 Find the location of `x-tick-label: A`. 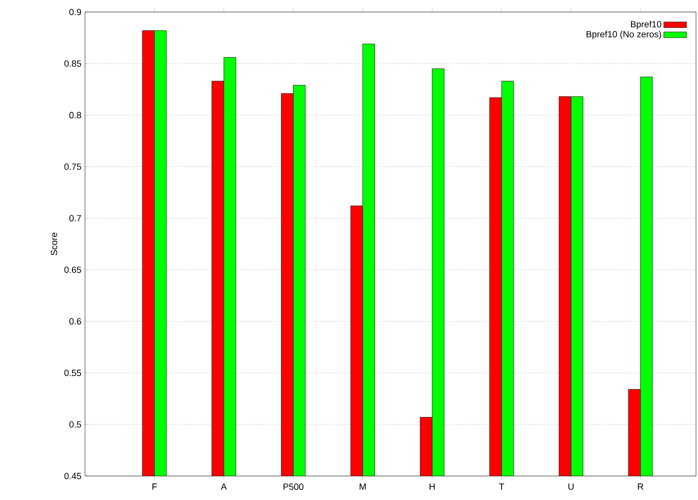

x-tick-label: A is located at coordinates (223, 487).